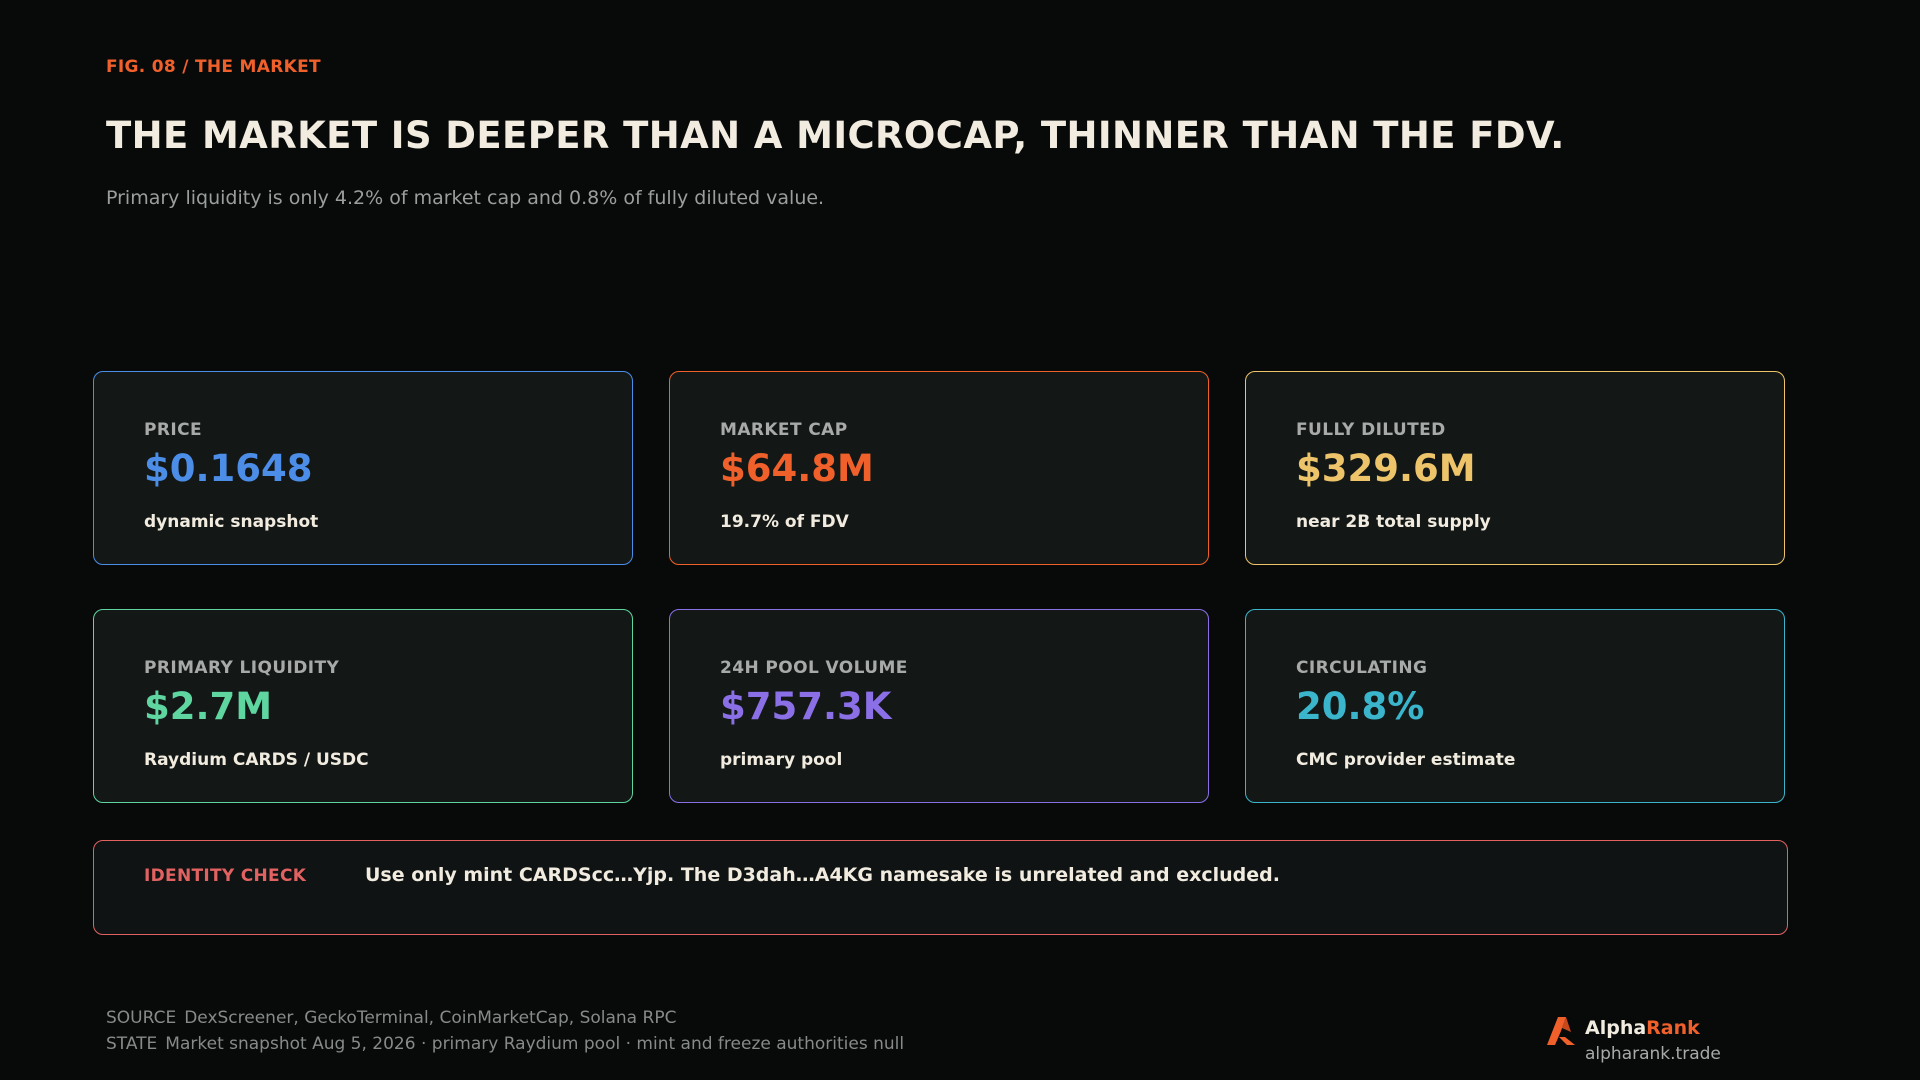 The height and width of the screenshot is (1080, 1920). What do you see at coordinates (806, 706) in the screenshot?
I see `pool-volume-value: $757.3K` at bounding box center [806, 706].